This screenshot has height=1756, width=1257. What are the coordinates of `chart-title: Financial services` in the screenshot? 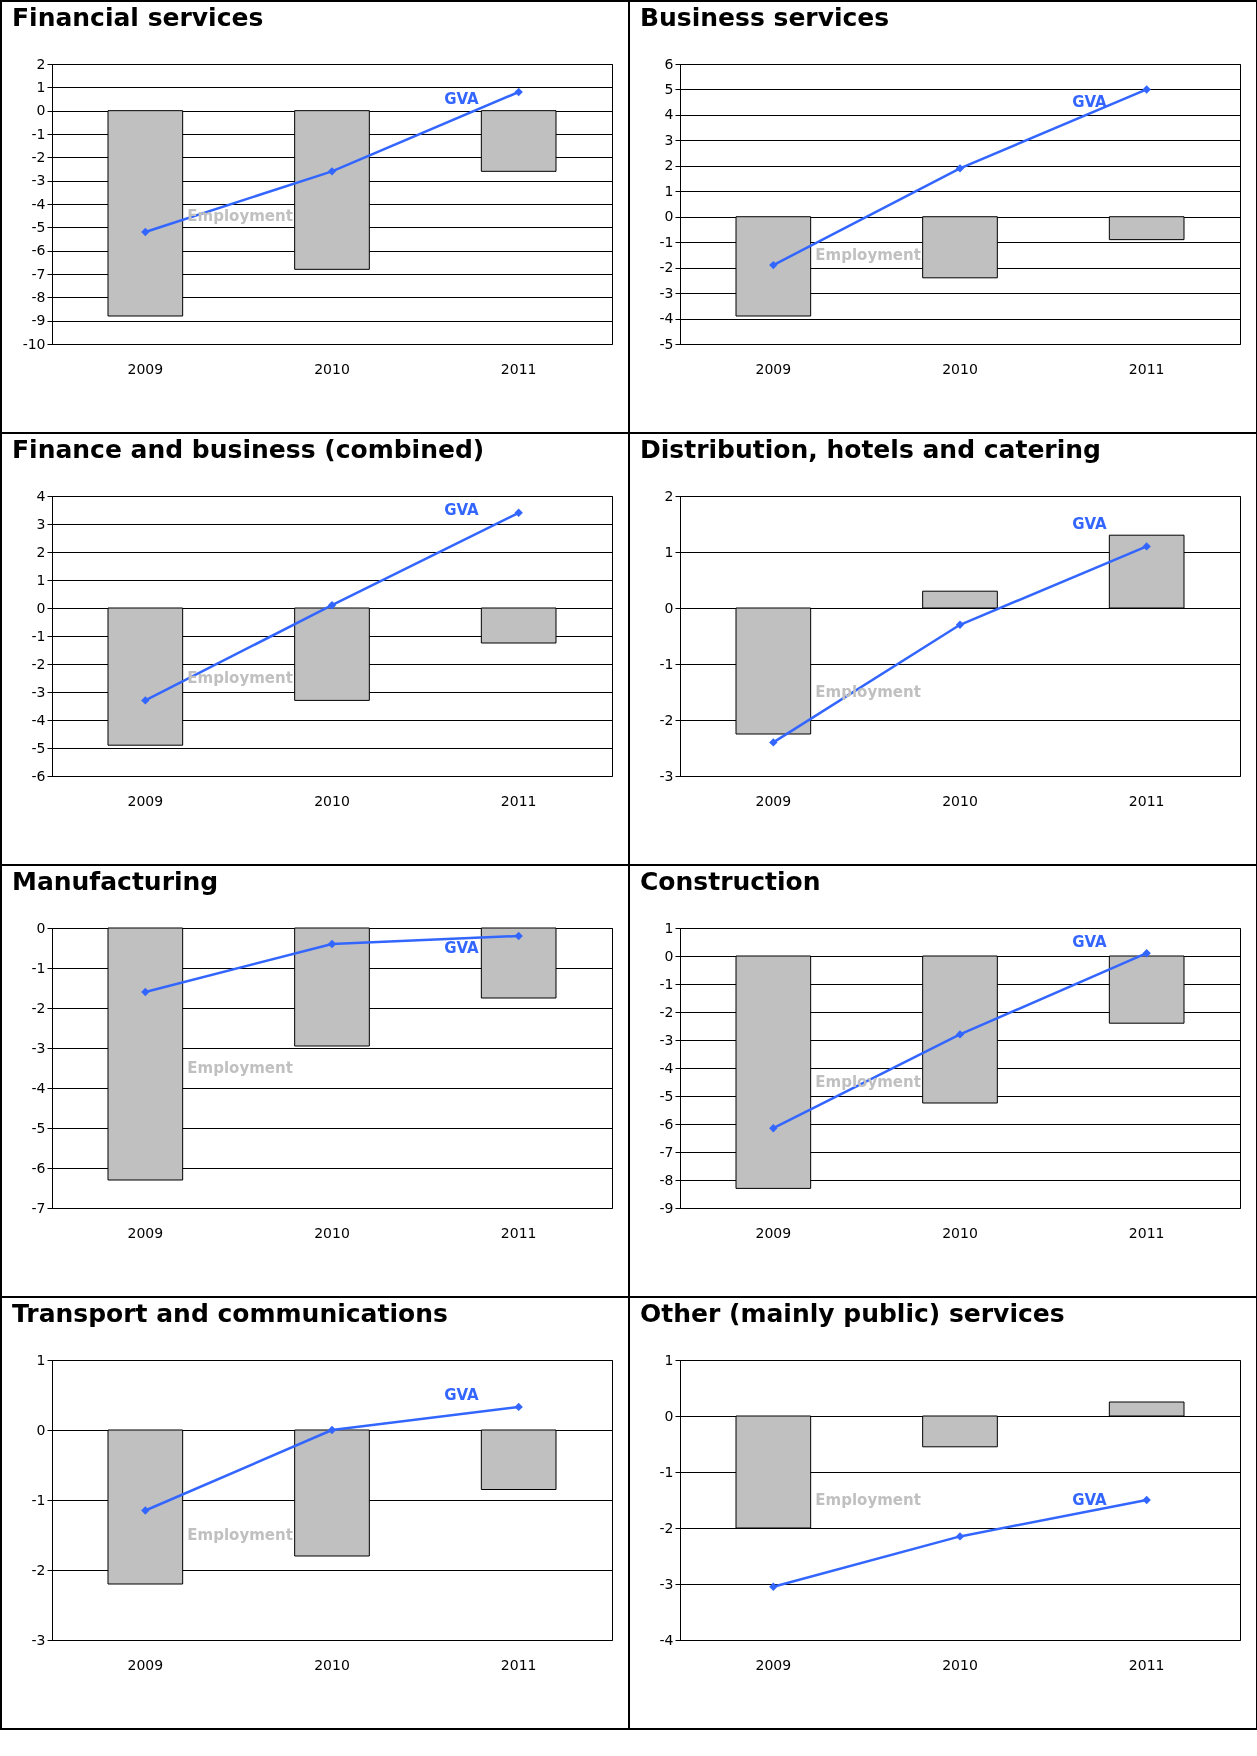 It's located at (138, 17).